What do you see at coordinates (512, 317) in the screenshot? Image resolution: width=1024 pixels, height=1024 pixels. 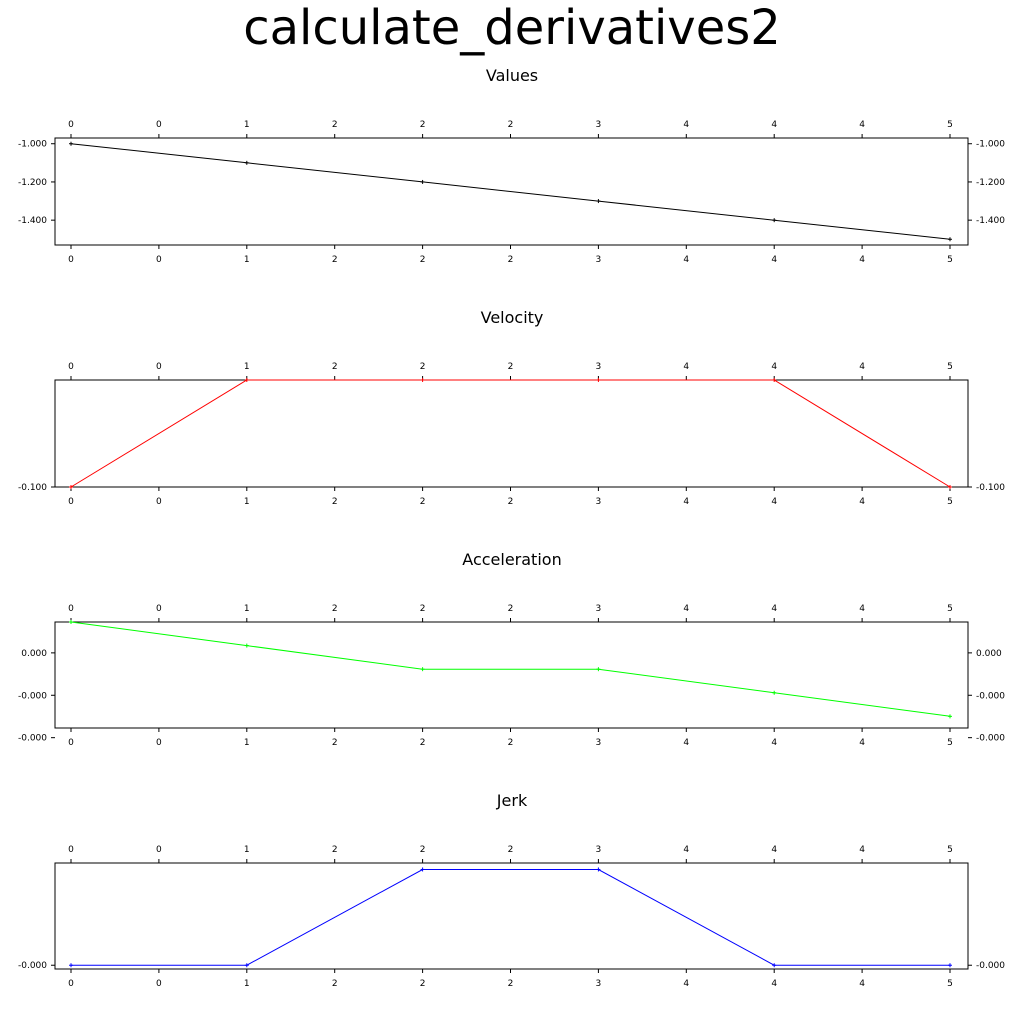 I see `chart-title: Velocity` at bounding box center [512, 317].